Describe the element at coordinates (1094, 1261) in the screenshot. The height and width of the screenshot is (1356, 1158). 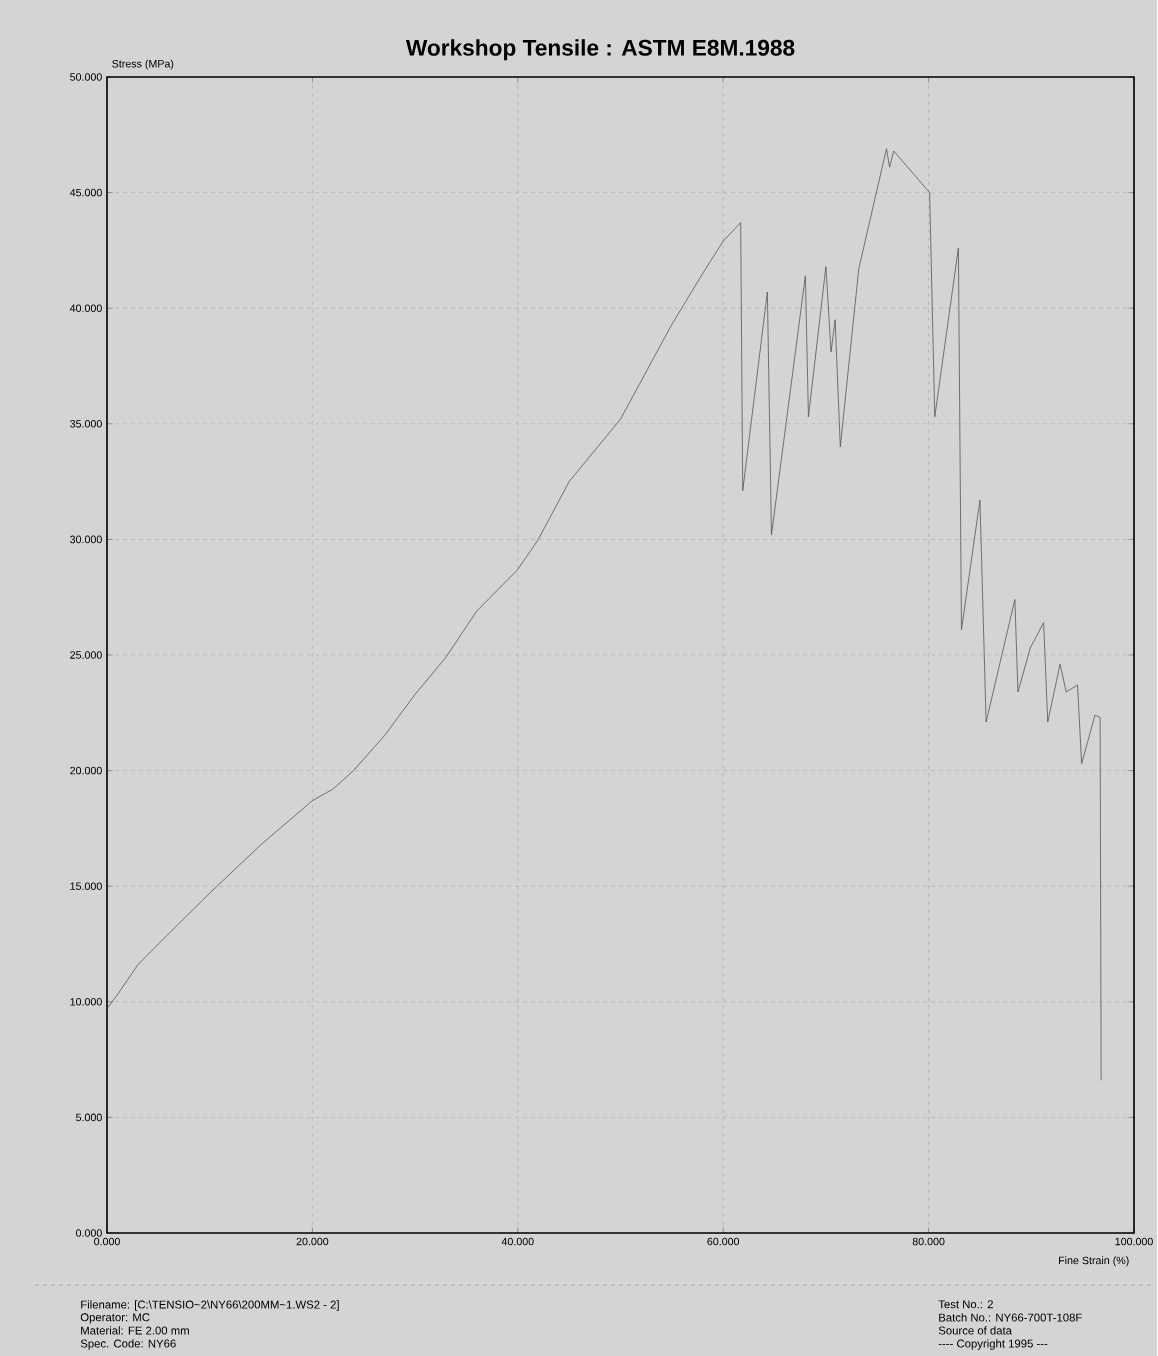
I see `x-axis-title: Fine Strain (%)` at that location.